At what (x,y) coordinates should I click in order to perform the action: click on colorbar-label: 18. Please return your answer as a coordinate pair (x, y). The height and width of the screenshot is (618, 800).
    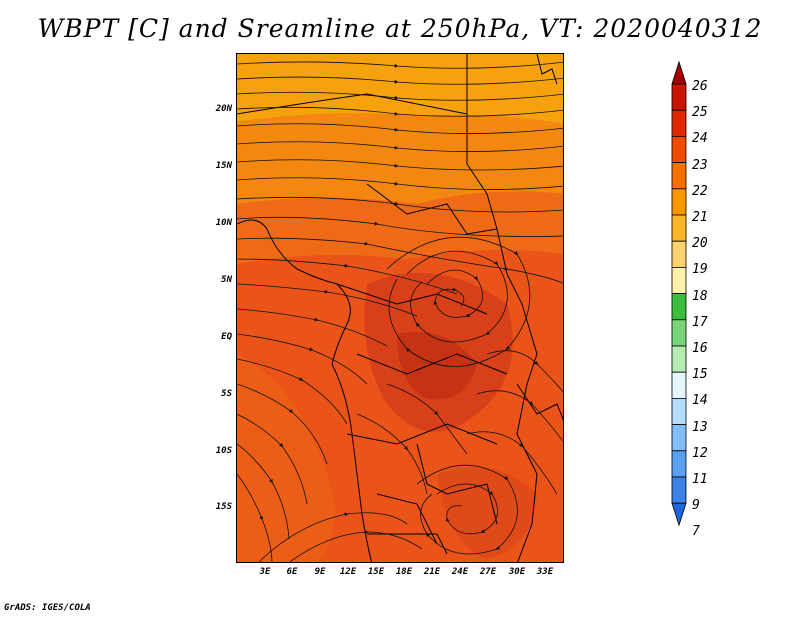
    Looking at the image, I should click on (700, 296).